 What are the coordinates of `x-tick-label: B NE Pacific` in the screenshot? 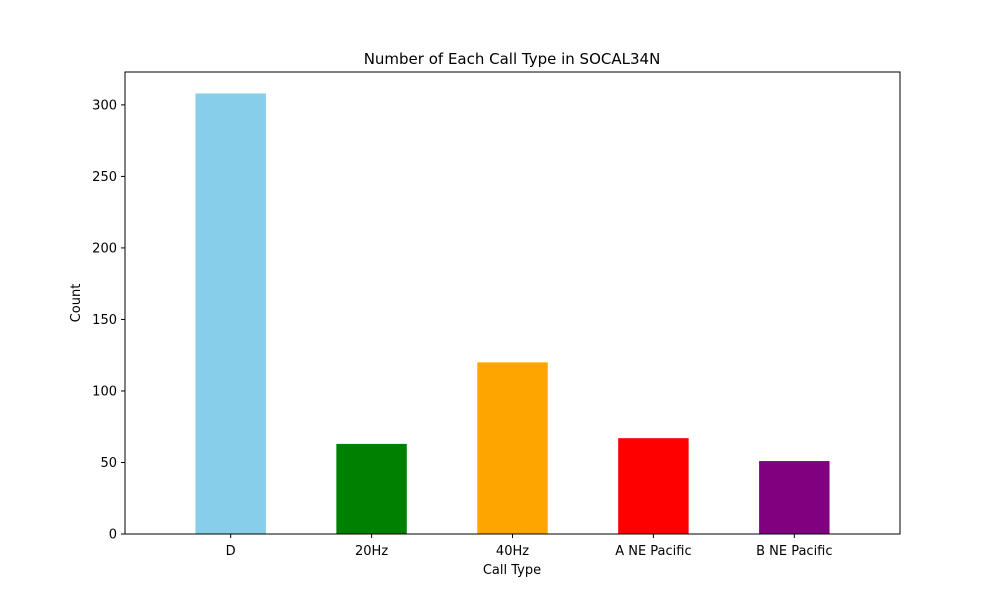 It's located at (794, 551).